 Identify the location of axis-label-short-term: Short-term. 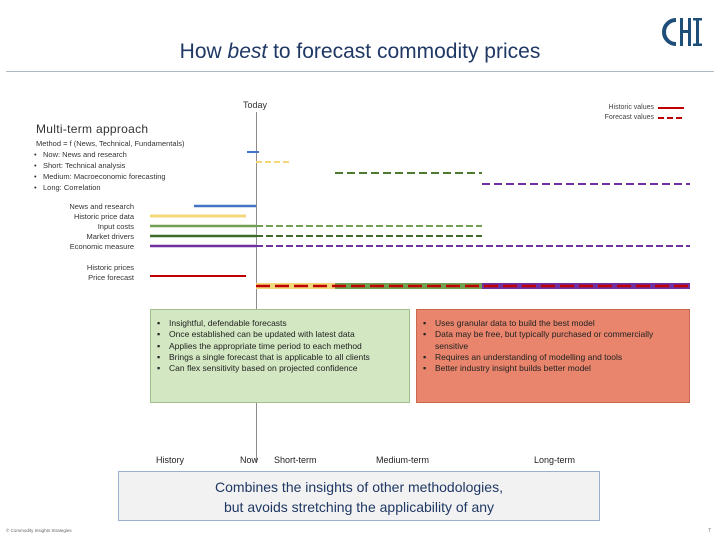
(295, 460).